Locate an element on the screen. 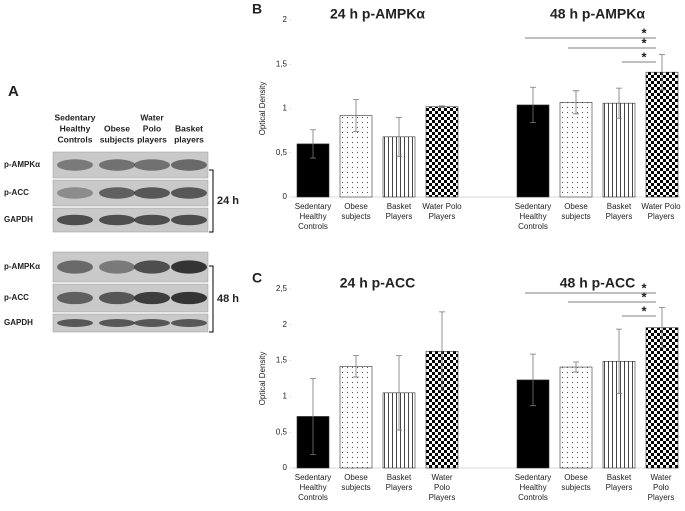  lane-header: Polo is located at coordinates (152, 128).